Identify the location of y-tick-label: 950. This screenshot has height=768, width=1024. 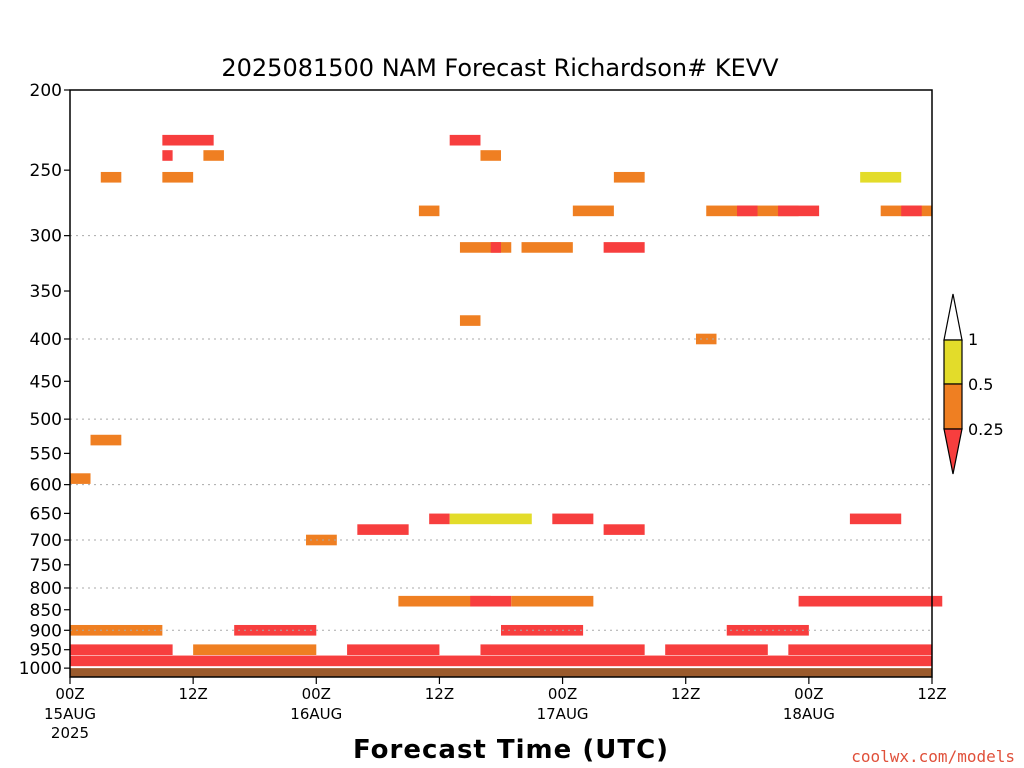
(46, 651).